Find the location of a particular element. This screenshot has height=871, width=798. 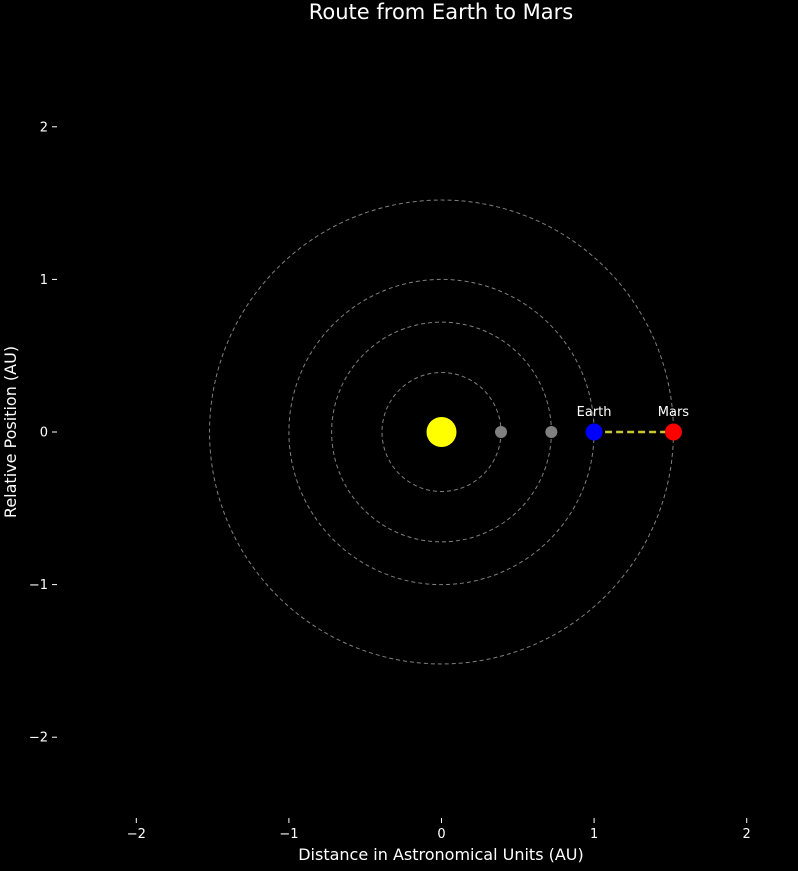

x-tick-label: 1 is located at coordinates (594, 834).